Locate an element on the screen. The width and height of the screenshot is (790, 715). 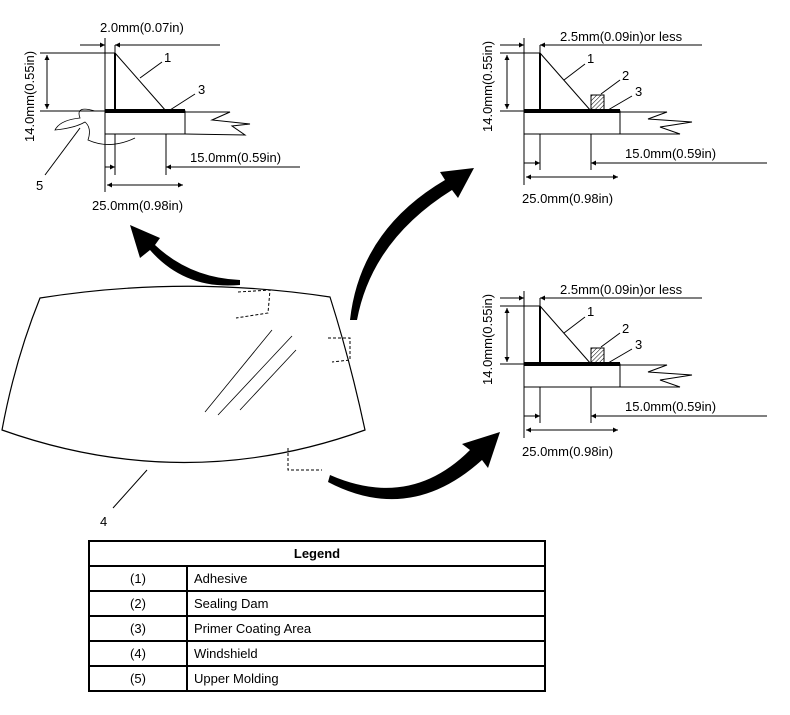
upper-molding-detail is located at coordinates (170, 115).